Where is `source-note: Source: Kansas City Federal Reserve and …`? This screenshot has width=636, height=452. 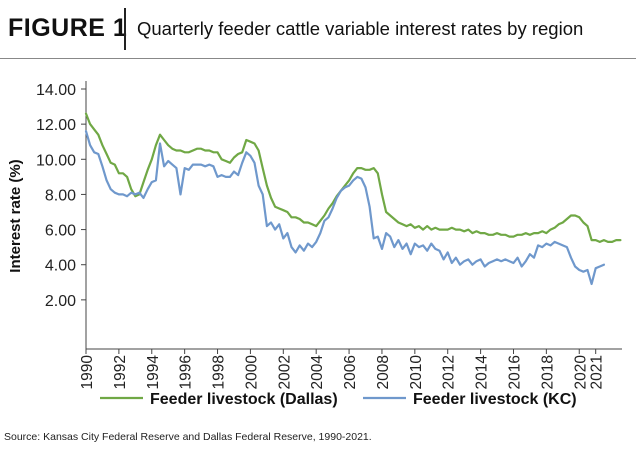 source-note: Source: Kansas City Federal Reserve and … is located at coordinates (188, 437).